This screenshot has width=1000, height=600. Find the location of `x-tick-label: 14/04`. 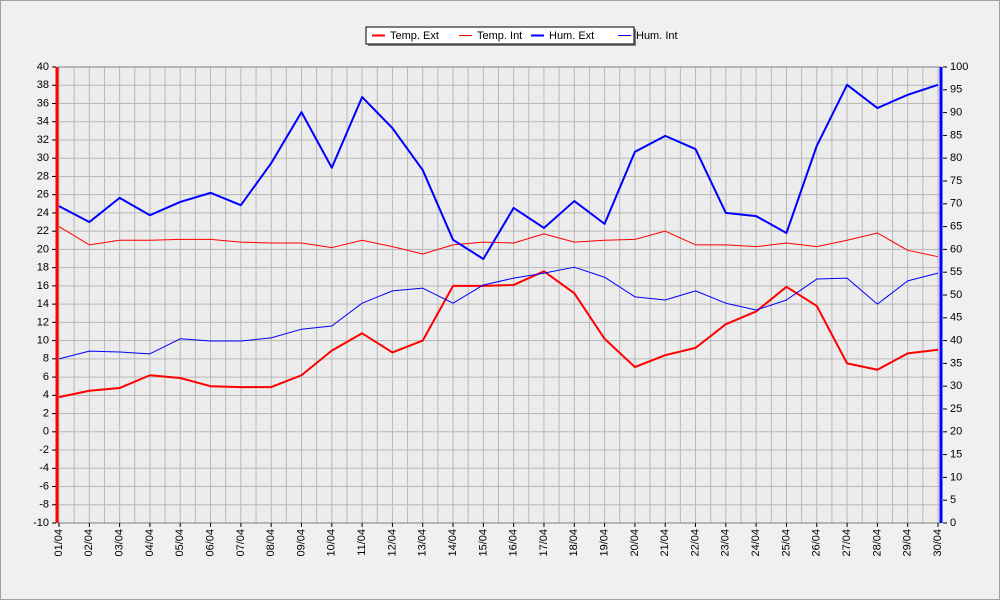

x-tick-label: 14/04 is located at coordinates (453, 543).